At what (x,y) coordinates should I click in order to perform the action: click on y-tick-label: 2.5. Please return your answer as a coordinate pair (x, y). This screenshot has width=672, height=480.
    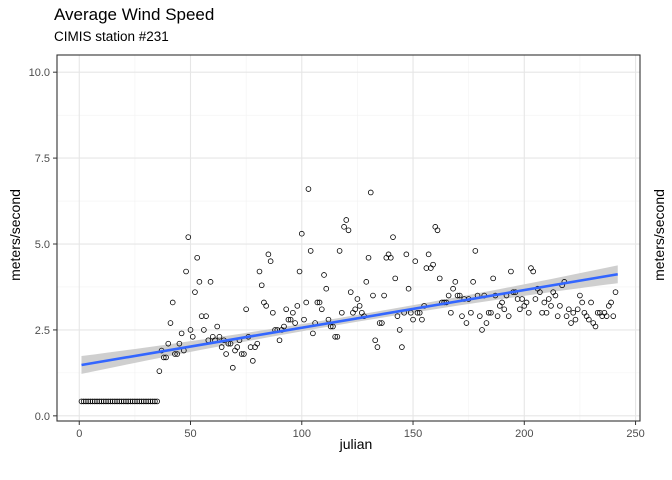
    Looking at the image, I should click on (42, 331).